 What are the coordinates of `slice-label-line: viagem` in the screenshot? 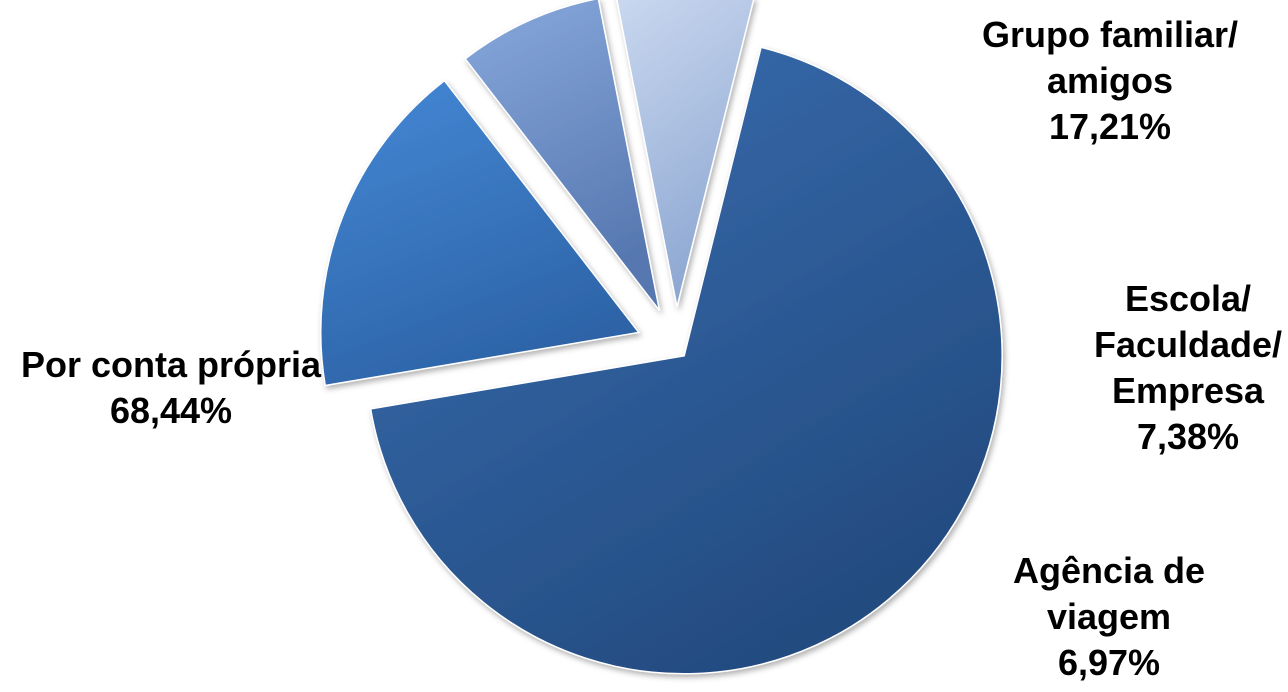 It's located at (1109, 616).